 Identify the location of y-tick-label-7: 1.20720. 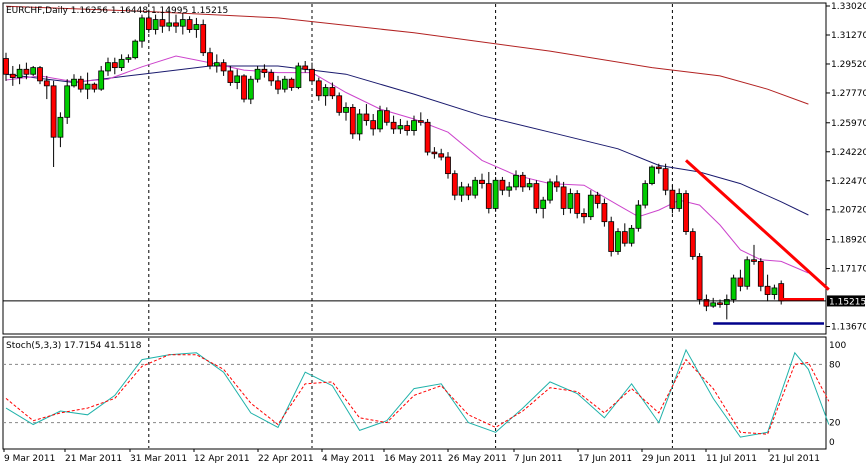
(848, 211).